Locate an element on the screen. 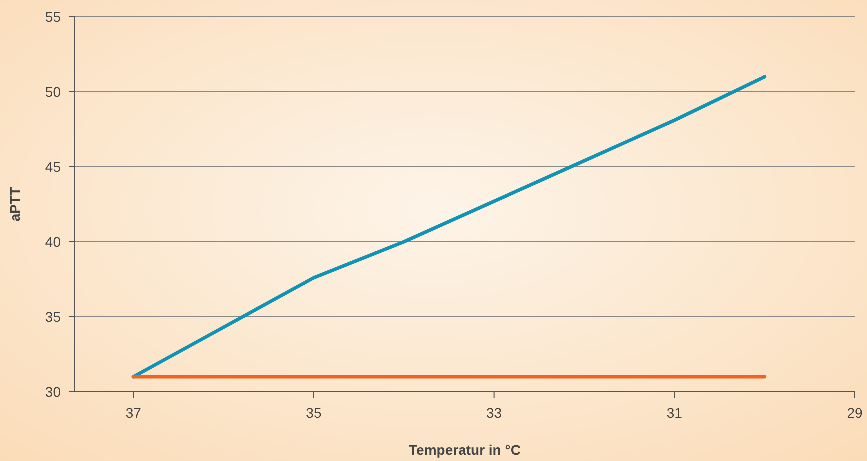 This screenshot has width=867, height=461. x-tick-label: 31 is located at coordinates (674, 413).